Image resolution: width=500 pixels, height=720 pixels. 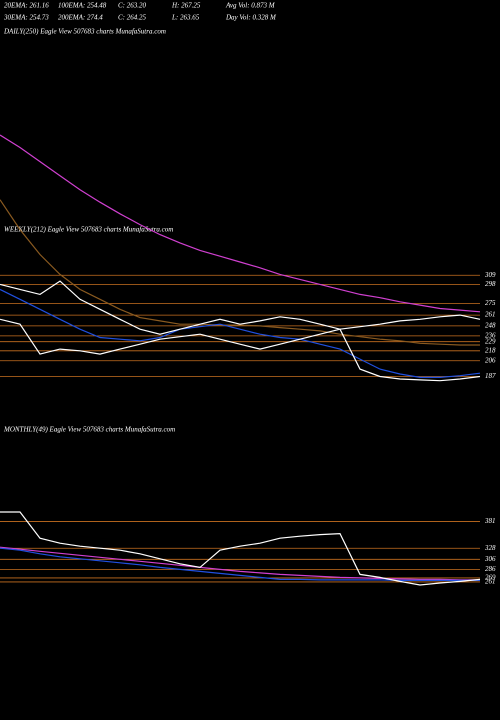 I want to click on header-stat: Avg Vol: 0.873 M, so click(x=250, y=6).